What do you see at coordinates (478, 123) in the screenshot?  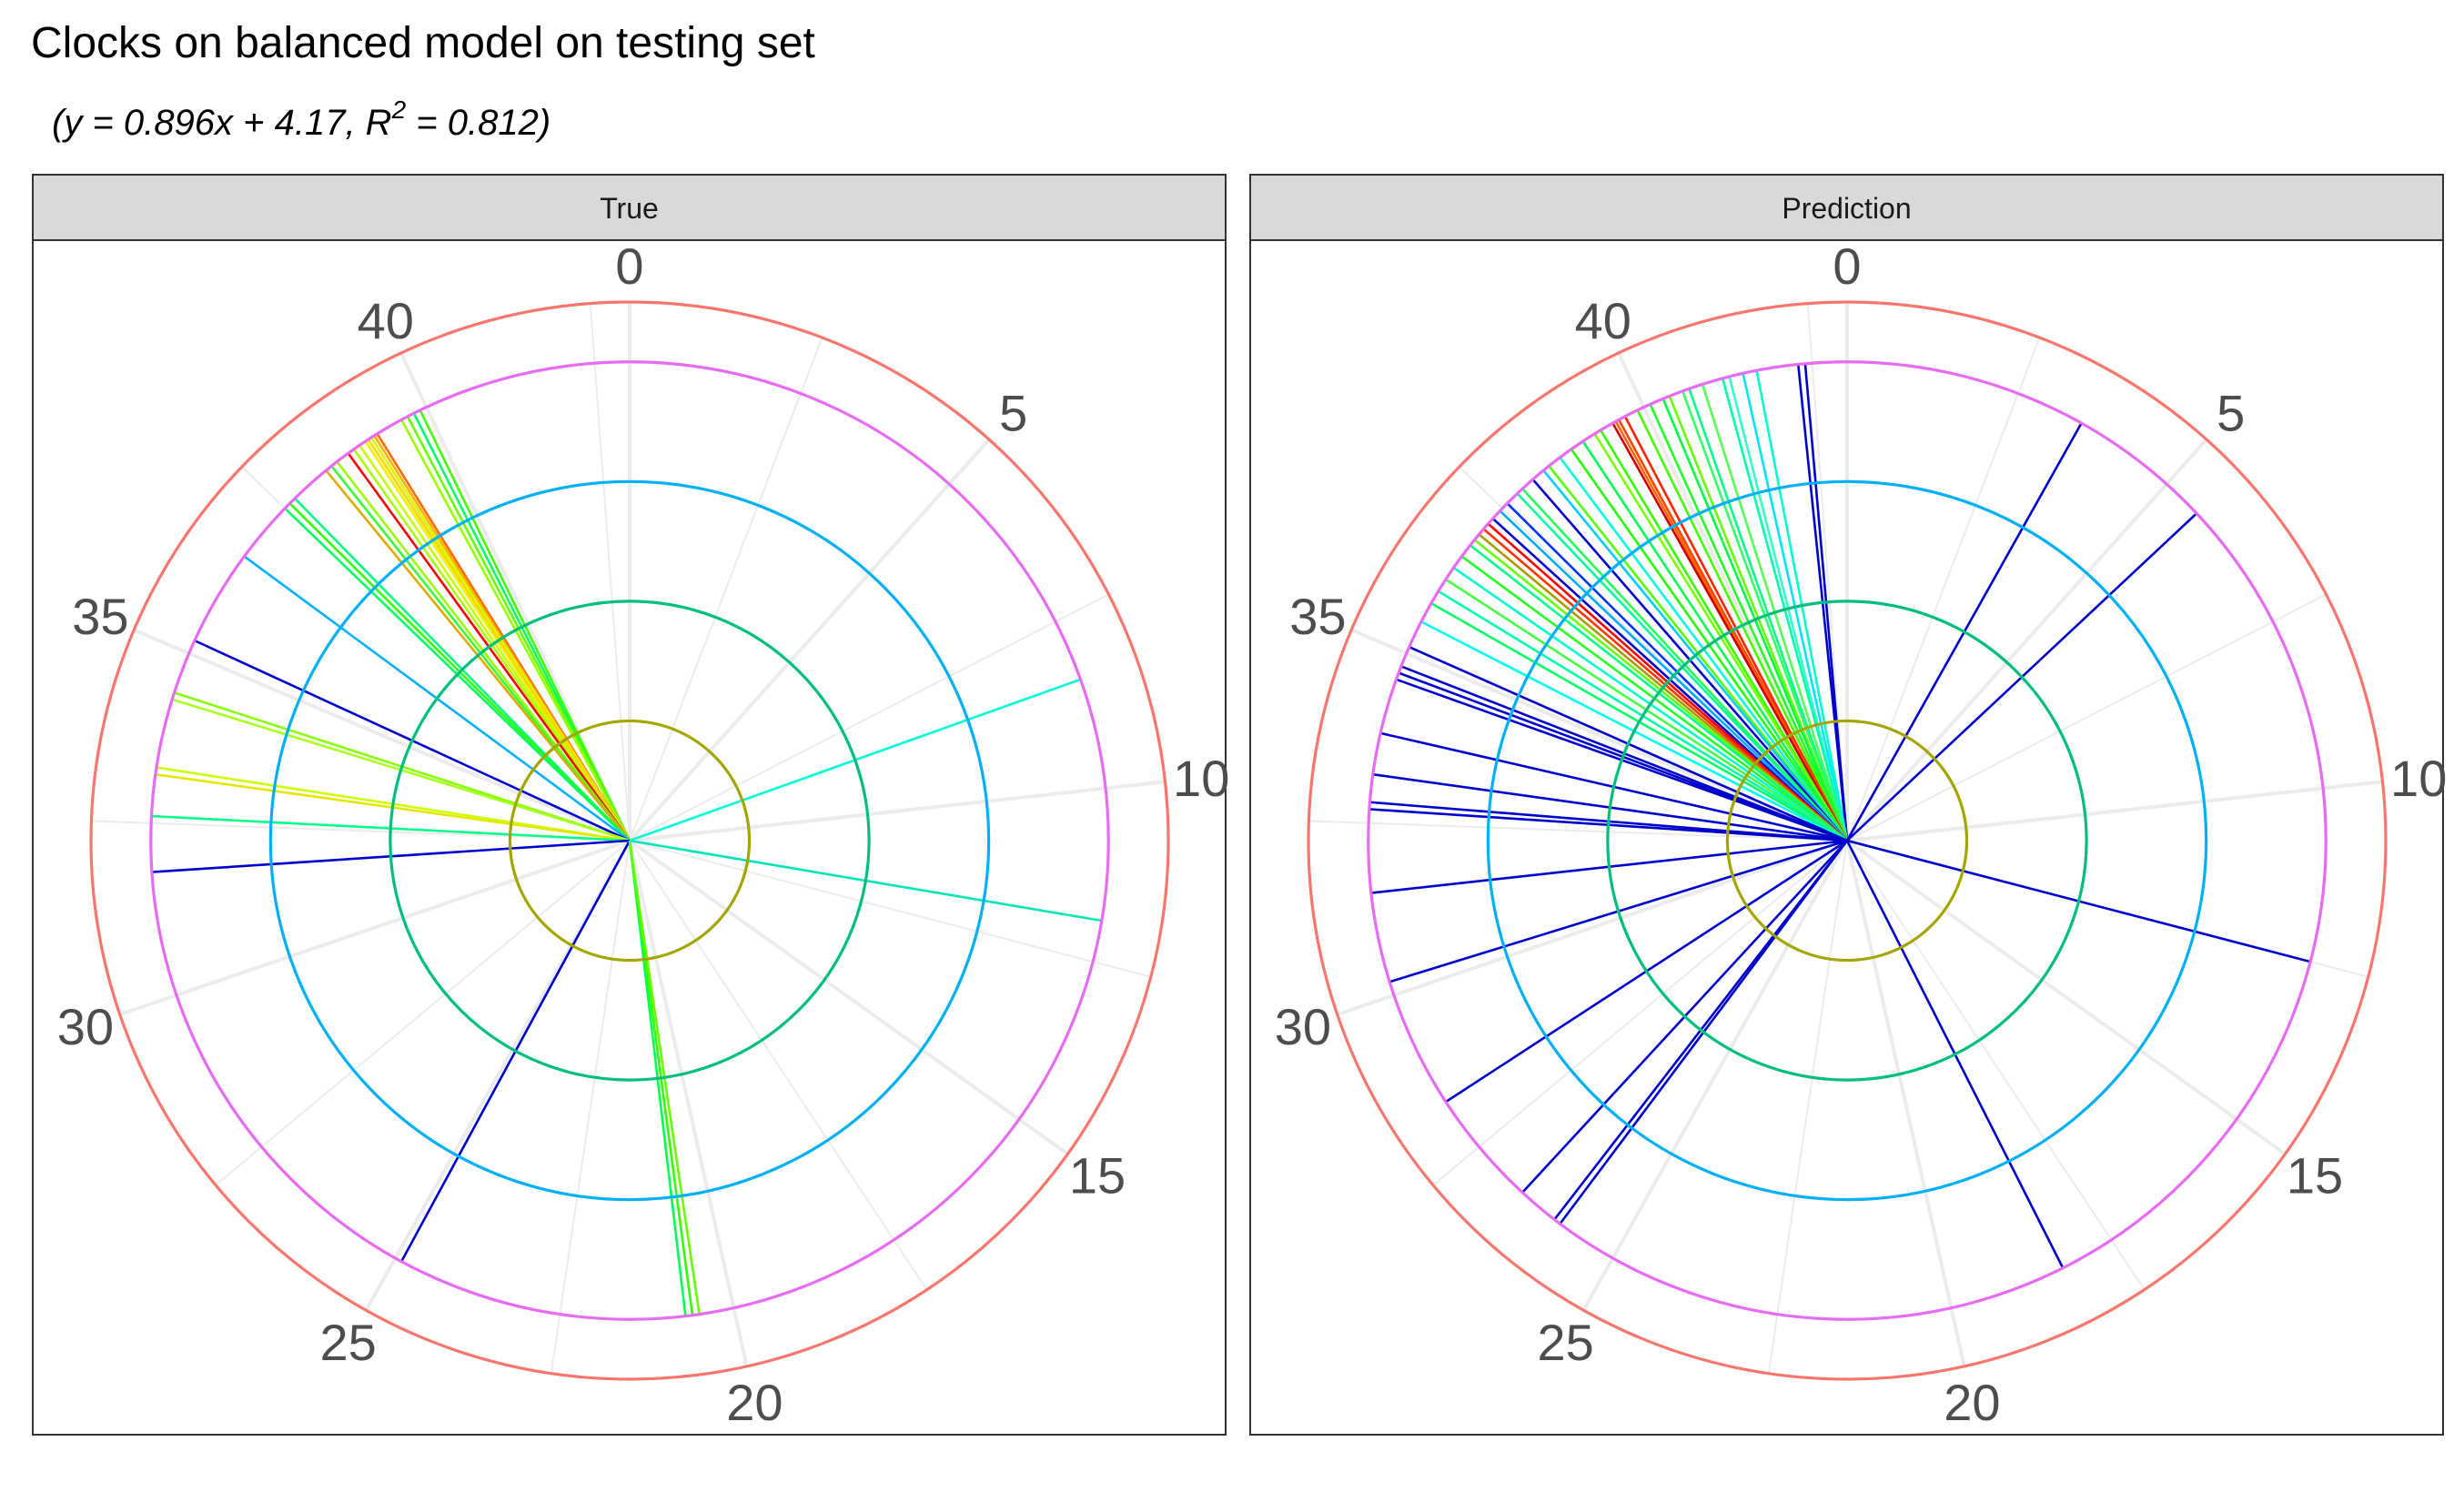 I see `subtitle-rest: = 0.812)` at bounding box center [478, 123].